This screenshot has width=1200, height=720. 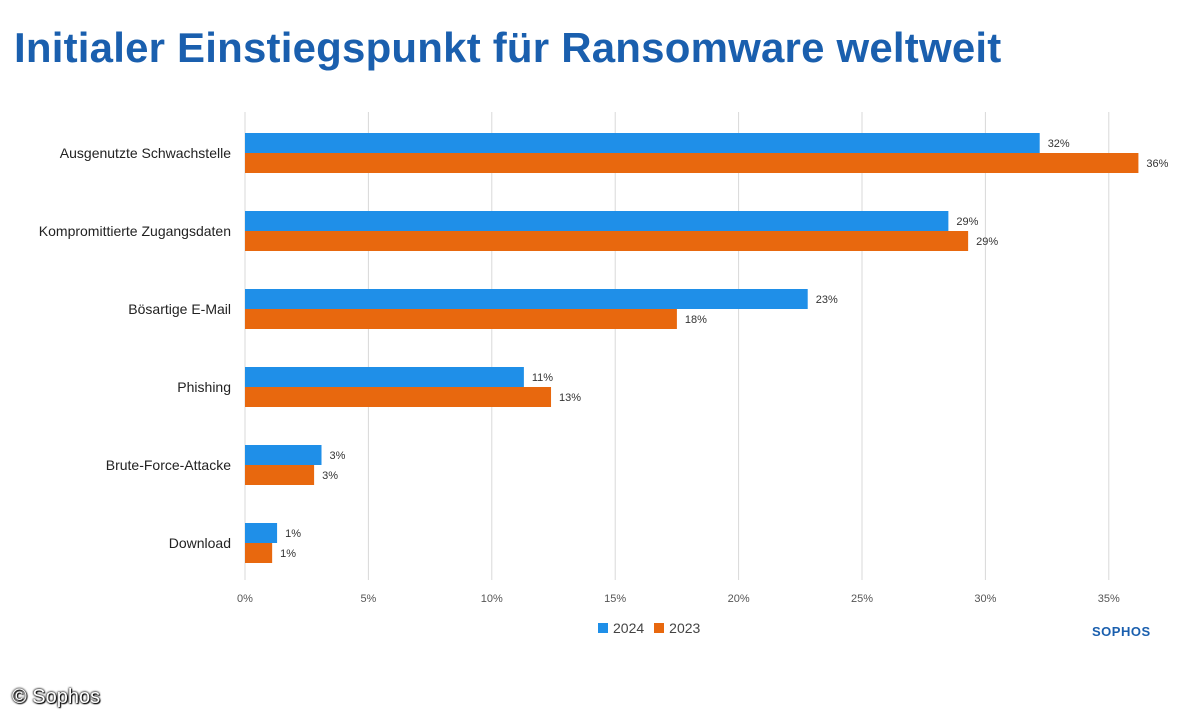 I want to click on legend-label-2023: 2023, so click(x=685, y=628).